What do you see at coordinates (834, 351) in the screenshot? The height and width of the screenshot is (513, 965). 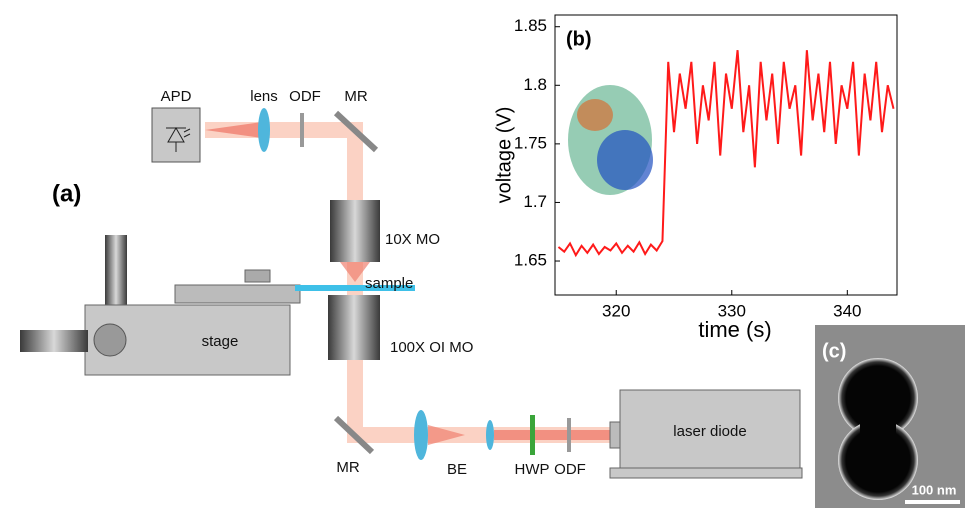 I see `panel-label: (c)` at bounding box center [834, 351].